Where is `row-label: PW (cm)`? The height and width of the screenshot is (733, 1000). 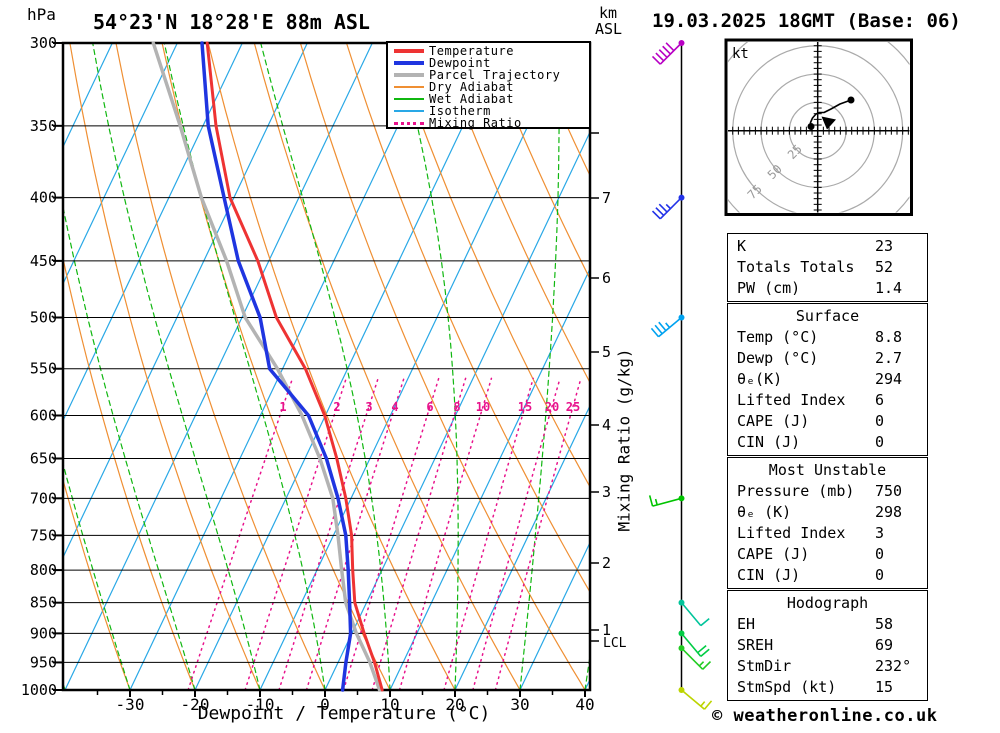 row-label: PW (cm) is located at coordinates (769, 288).